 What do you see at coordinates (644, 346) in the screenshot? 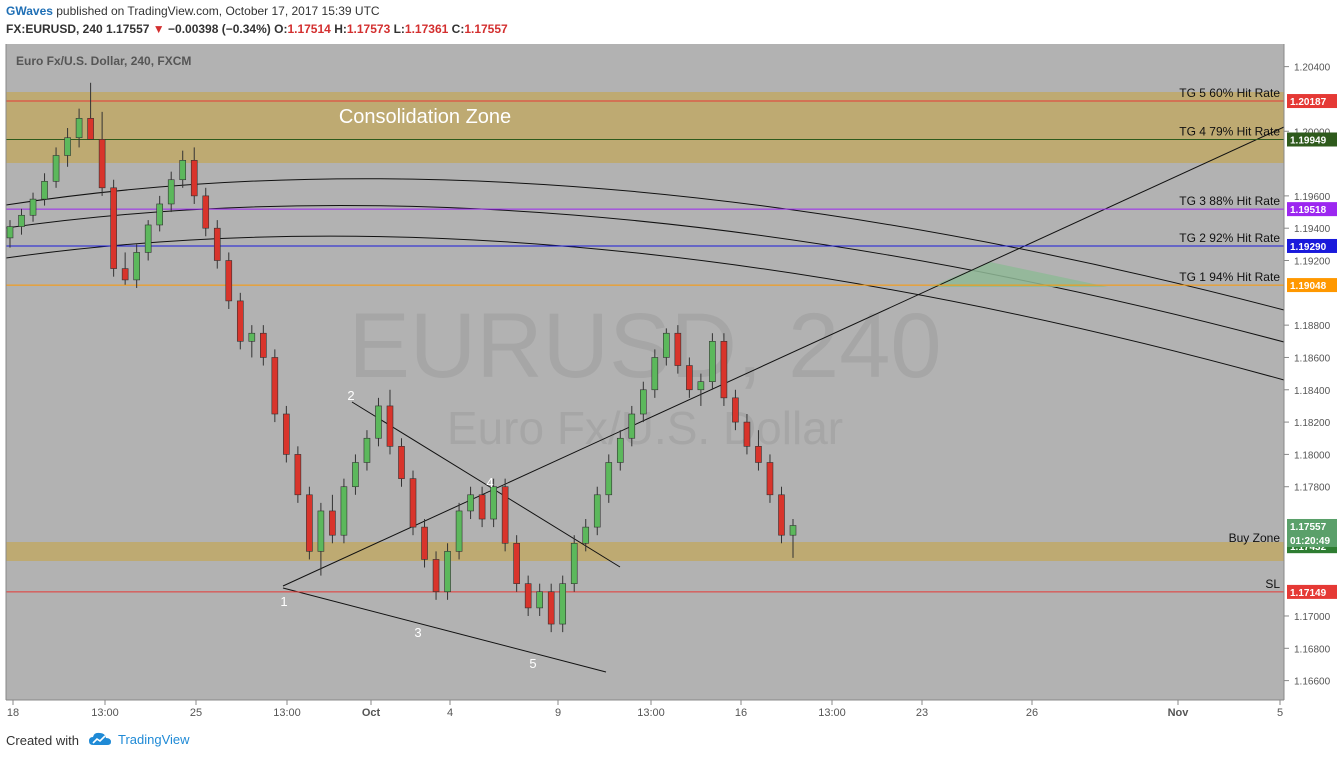
I see `watermark-symbol: EURUSD, 240` at bounding box center [644, 346].